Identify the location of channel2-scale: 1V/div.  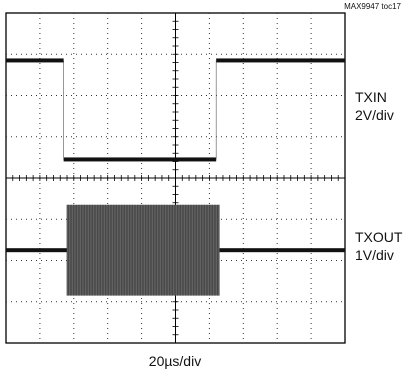
(374, 255).